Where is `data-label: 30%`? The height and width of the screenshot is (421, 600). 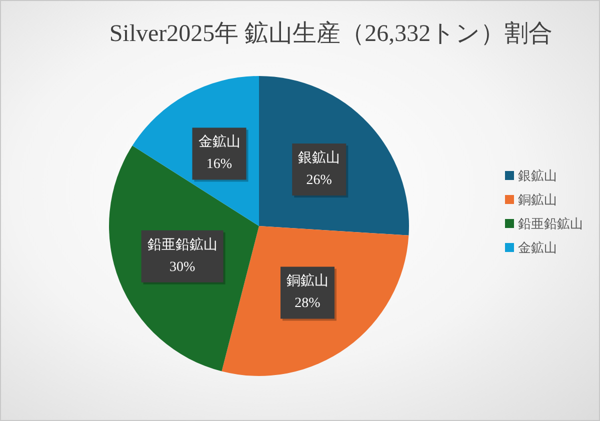
data-label: 30% is located at coordinates (182, 267).